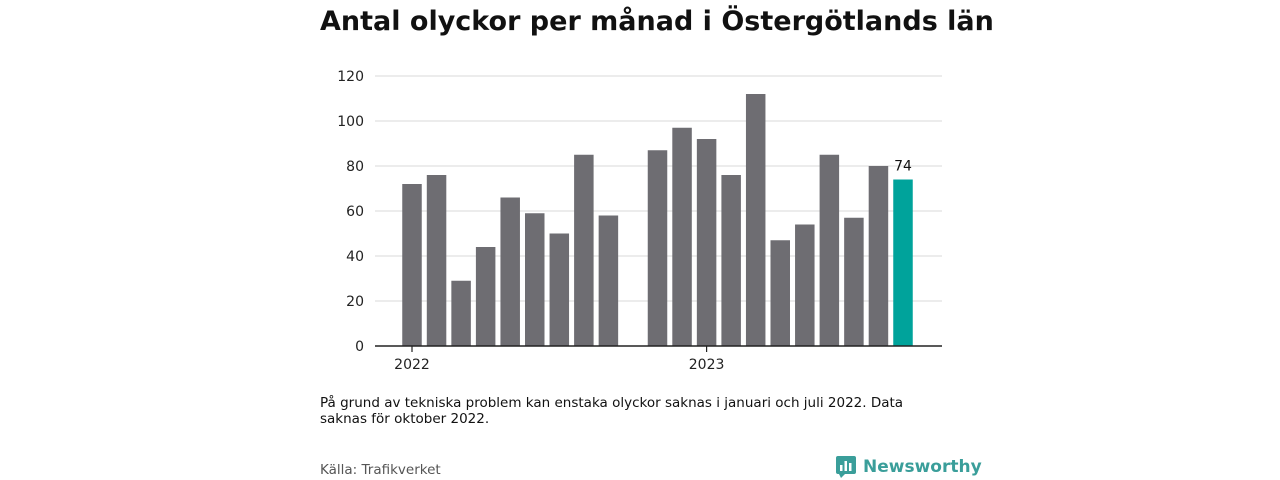  Describe the element at coordinates (903, 262) in the screenshot. I see `bar-highlight` at that location.